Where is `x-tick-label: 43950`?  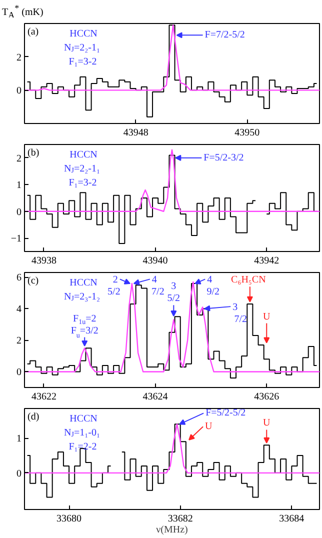
x-tick-label: 43950 is located at coordinates (247, 133).